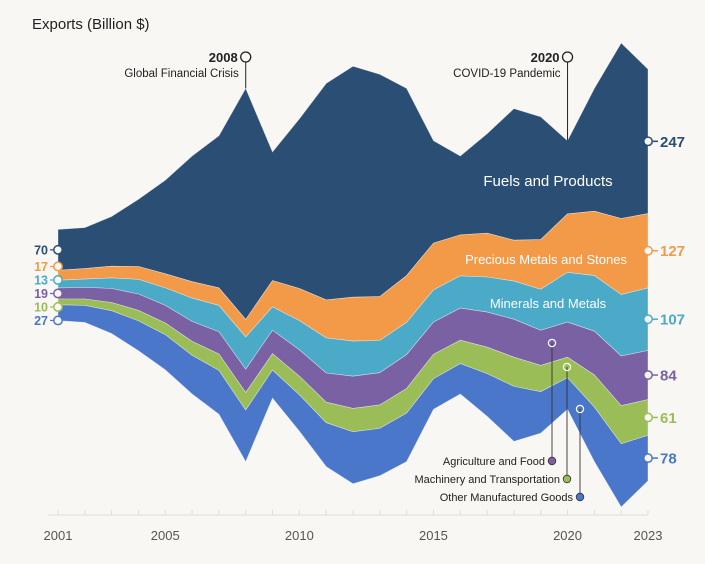 The image size is (705, 564). Describe the element at coordinates (548, 303) in the screenshot. I see `inline-label-2: Minerals and Metals` at that location.